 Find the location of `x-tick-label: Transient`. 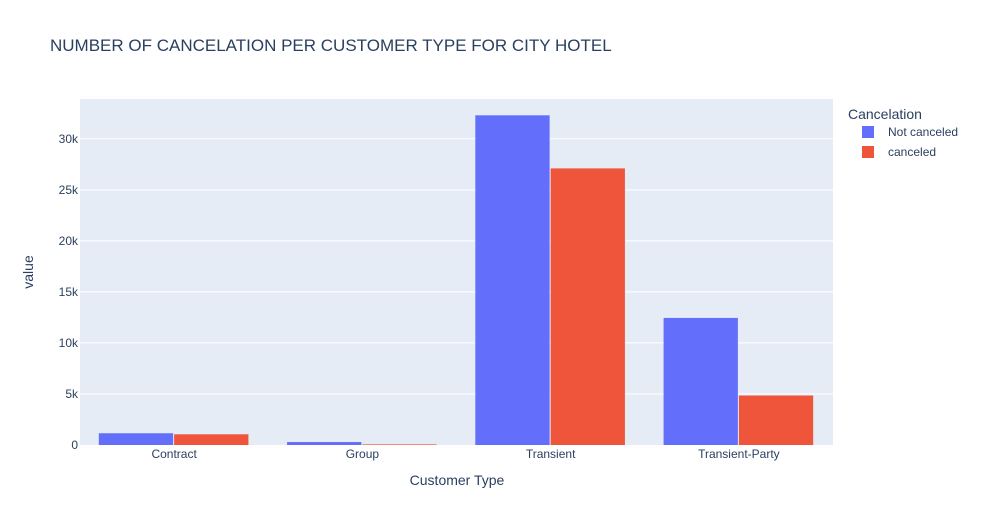

x-tick-label: Transient is located at coordinates (551, 454).